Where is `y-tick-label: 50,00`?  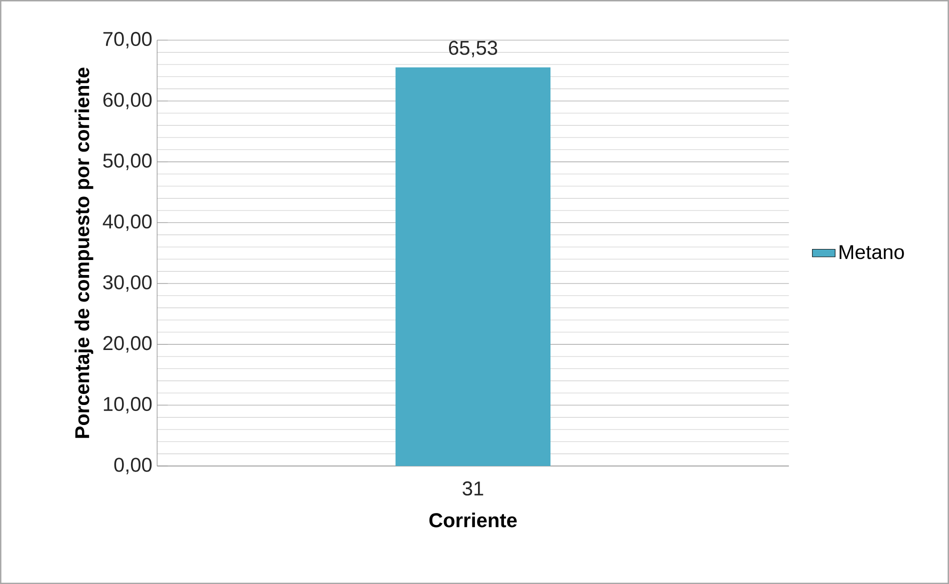
y-tick-label: 50,00 is located at coordinates (127, 162).